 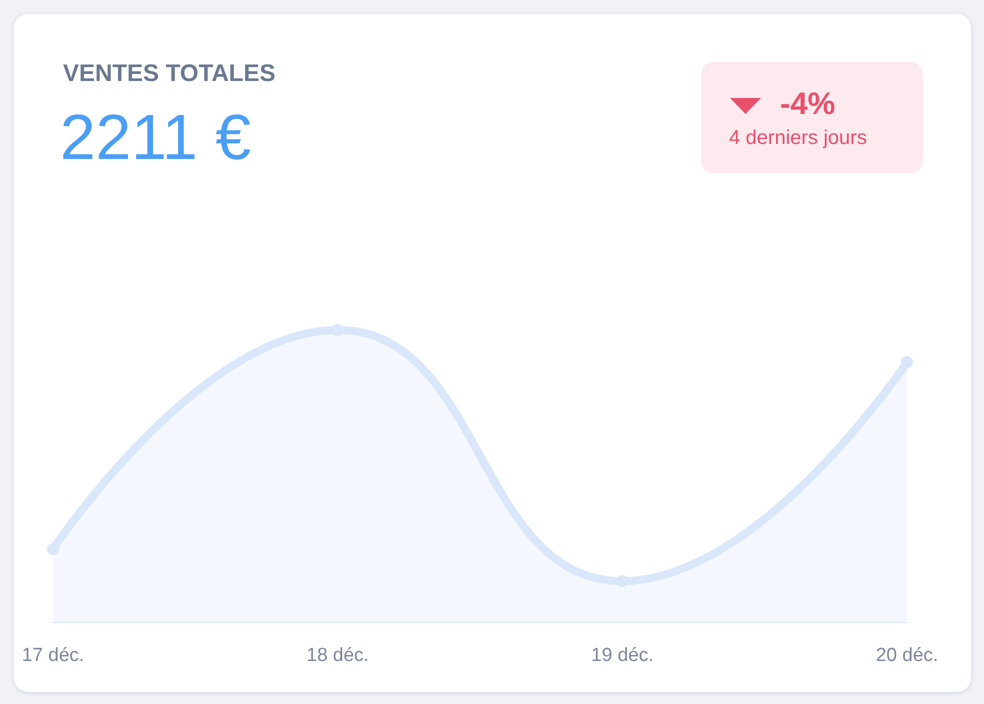 I want to click on x-tick-label: 20 déc., so click(x=907, y=655).